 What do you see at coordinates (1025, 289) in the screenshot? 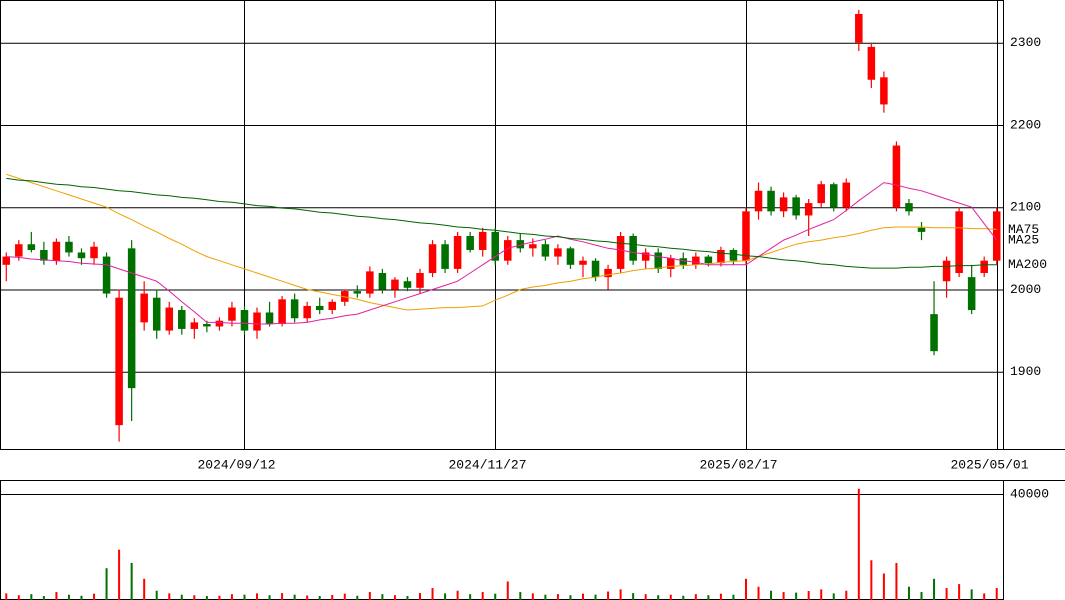
I see `y-tick-label: 2000` at bounding box center [1025, 289].